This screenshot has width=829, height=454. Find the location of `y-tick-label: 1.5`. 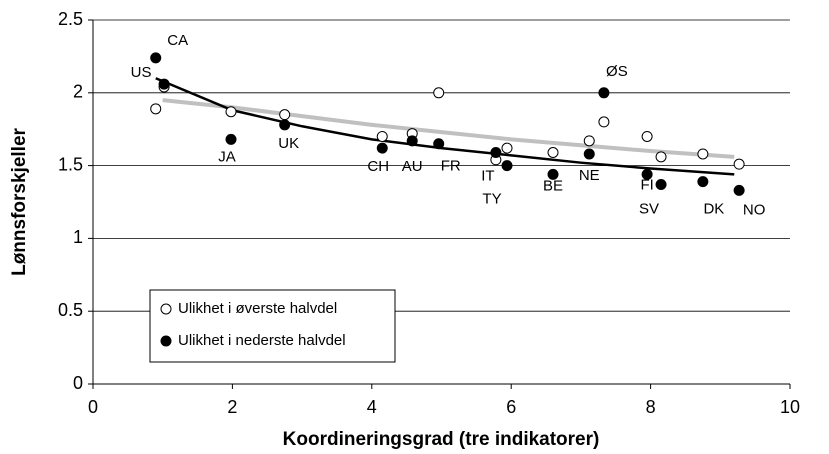

y-tick-label: 1.5 is located at coordinates (70, 164).